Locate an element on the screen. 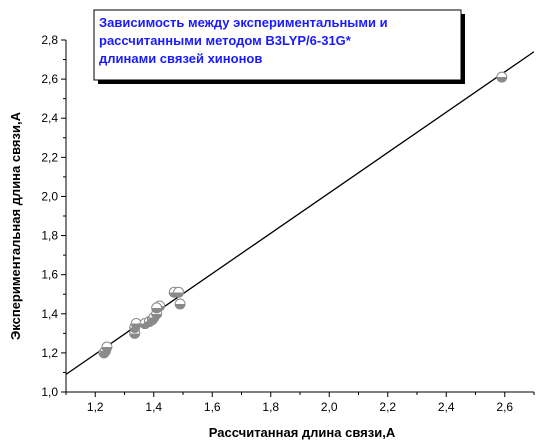 The height and width of the screenshot is (441, 538). y-tick-label: 2,4 is located at coordinates (49, 118).